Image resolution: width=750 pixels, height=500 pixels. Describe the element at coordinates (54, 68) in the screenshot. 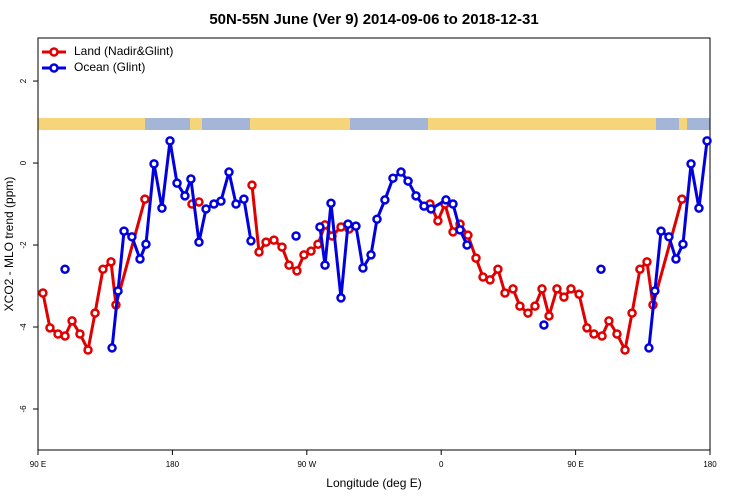

I see `legend-marker` at that location.